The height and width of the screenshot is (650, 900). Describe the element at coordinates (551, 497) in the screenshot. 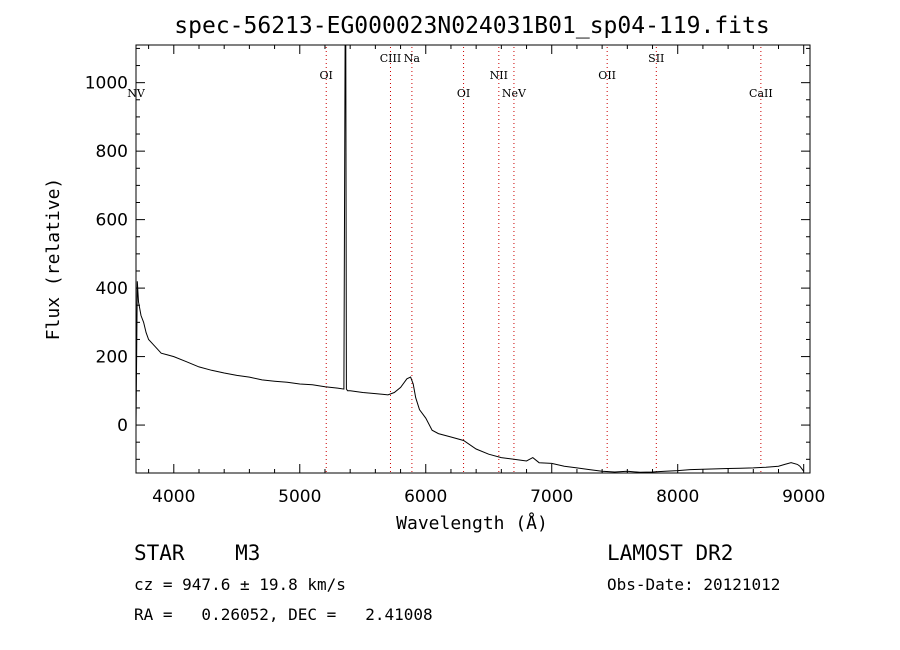

I see `x-tick-label-3: 7000` at that location.